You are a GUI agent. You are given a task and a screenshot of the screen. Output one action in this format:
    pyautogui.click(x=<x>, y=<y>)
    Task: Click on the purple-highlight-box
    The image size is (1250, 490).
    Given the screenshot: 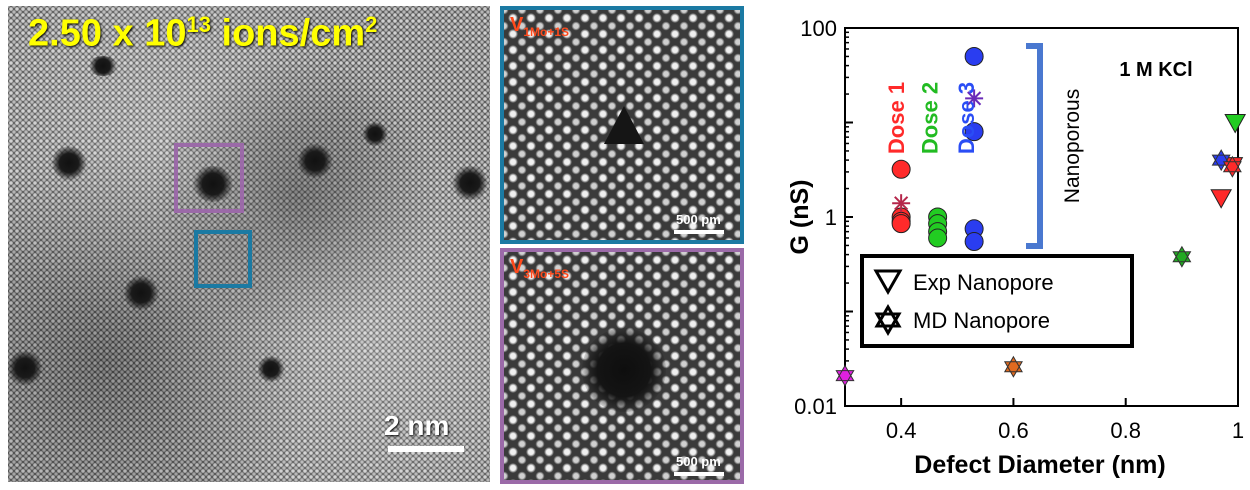 What is the action you would take?
    pyautogui.click(x=209, y=178)
    